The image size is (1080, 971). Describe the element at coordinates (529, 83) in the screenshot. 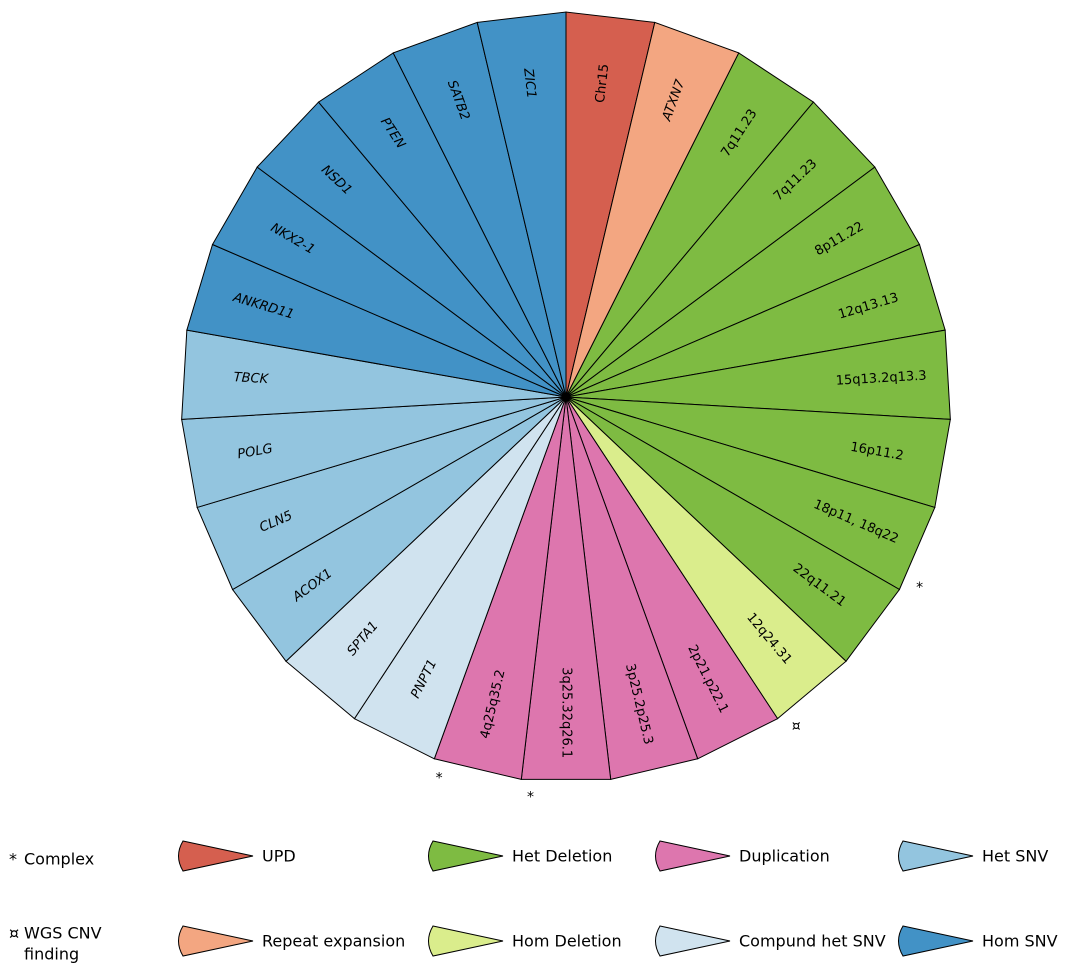

I see `slice-label: ZIC1` at that location.